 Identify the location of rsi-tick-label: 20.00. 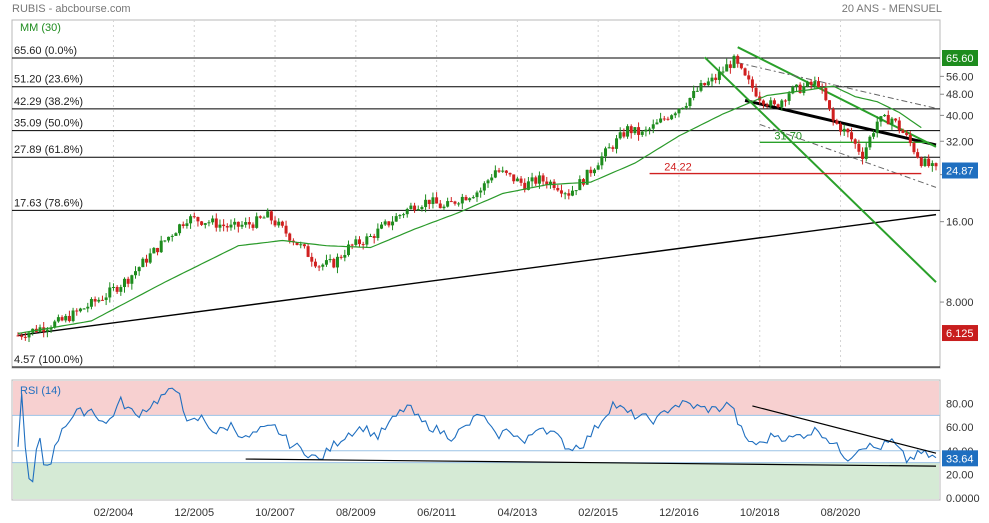
(960, 475).